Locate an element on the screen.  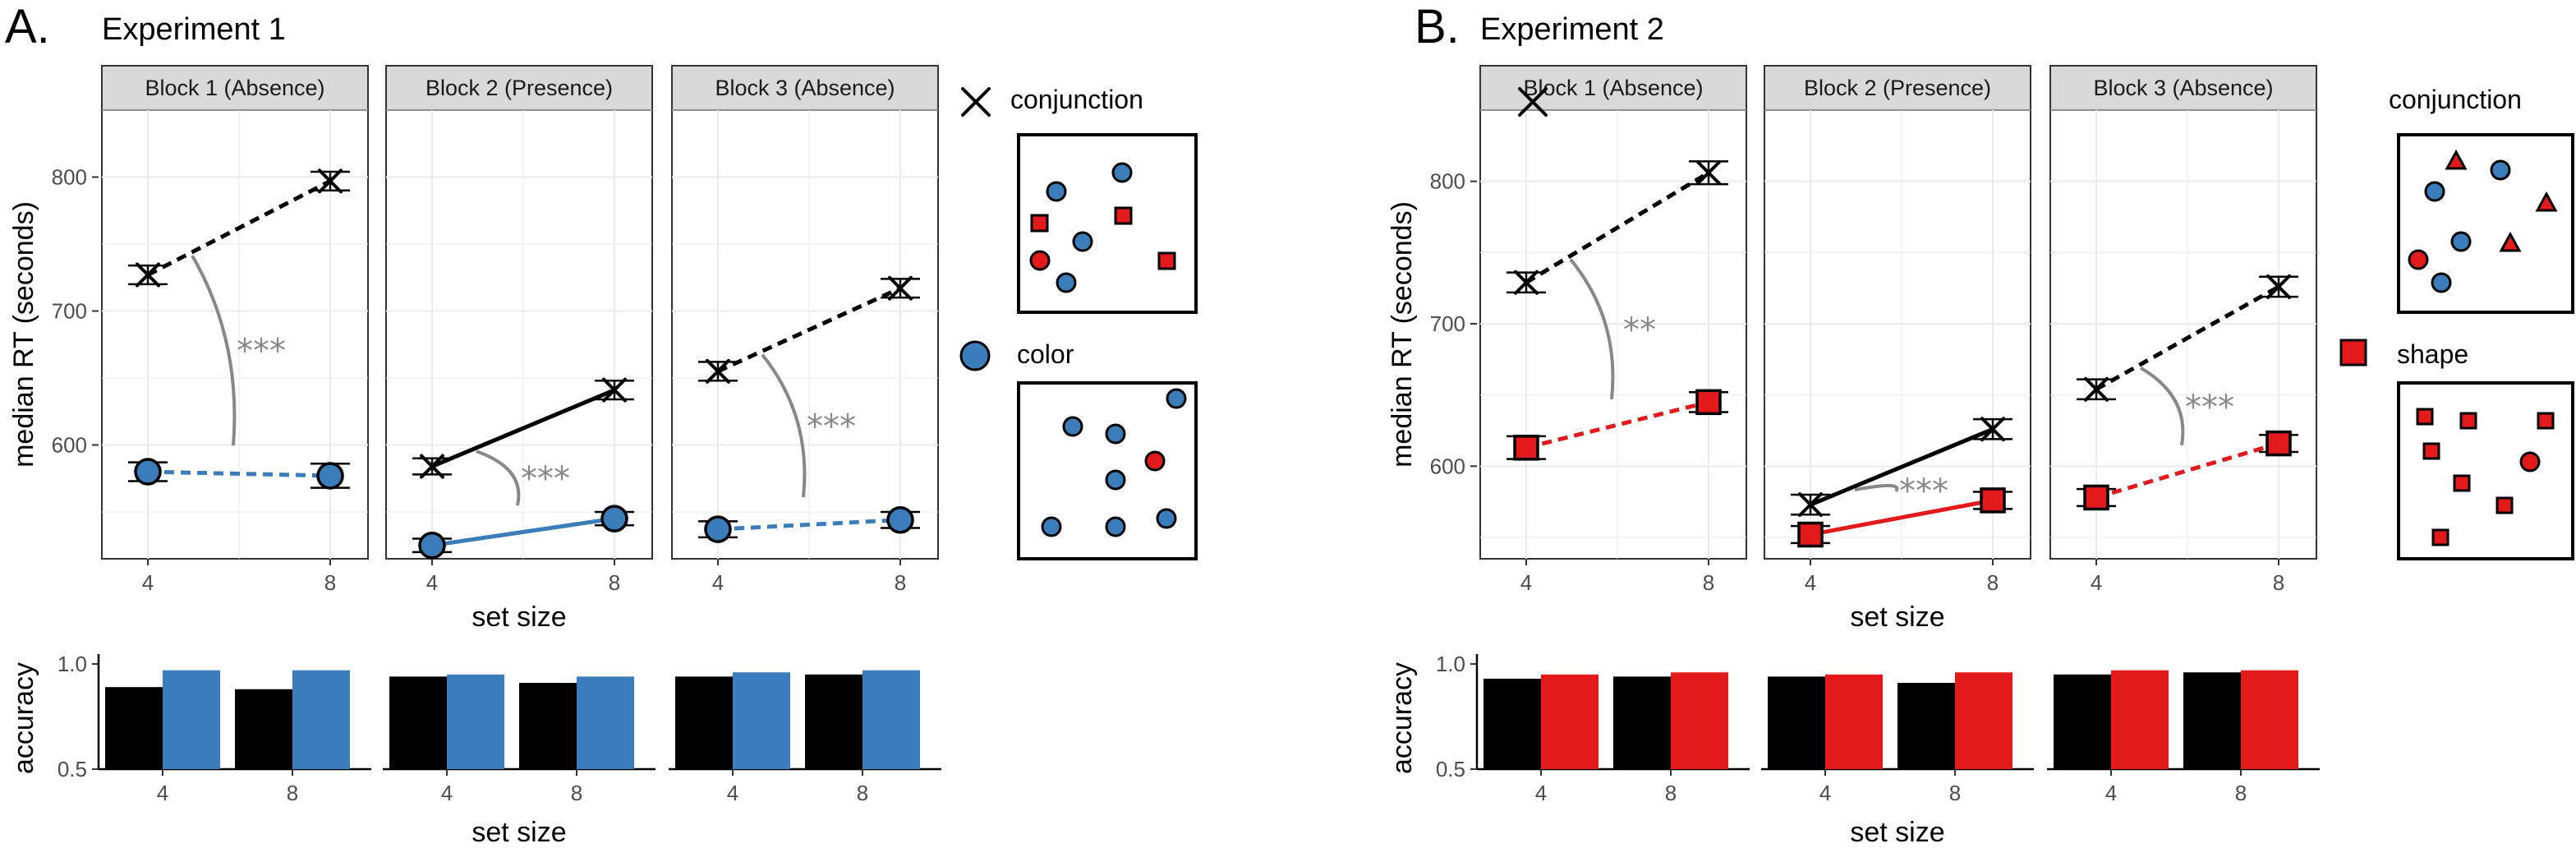
x-icon is located at coordinates (1533, 102).